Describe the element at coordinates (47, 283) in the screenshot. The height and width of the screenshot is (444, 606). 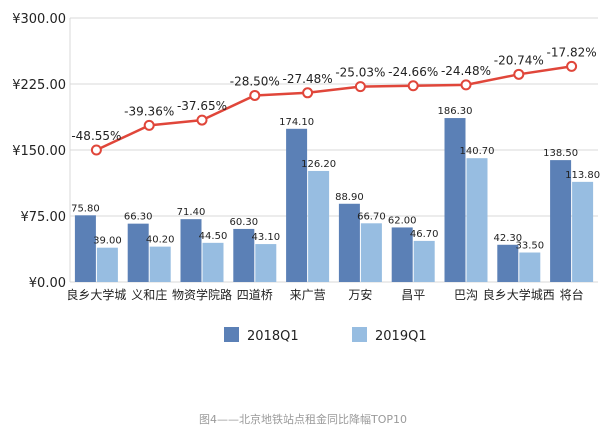
I see `y-tick-label: ¥0.00` at that location.